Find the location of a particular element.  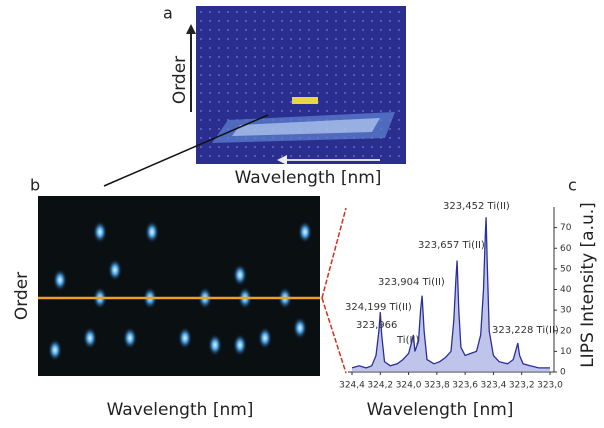

y-tick-label: 50 is located at coordinates (566, 269).